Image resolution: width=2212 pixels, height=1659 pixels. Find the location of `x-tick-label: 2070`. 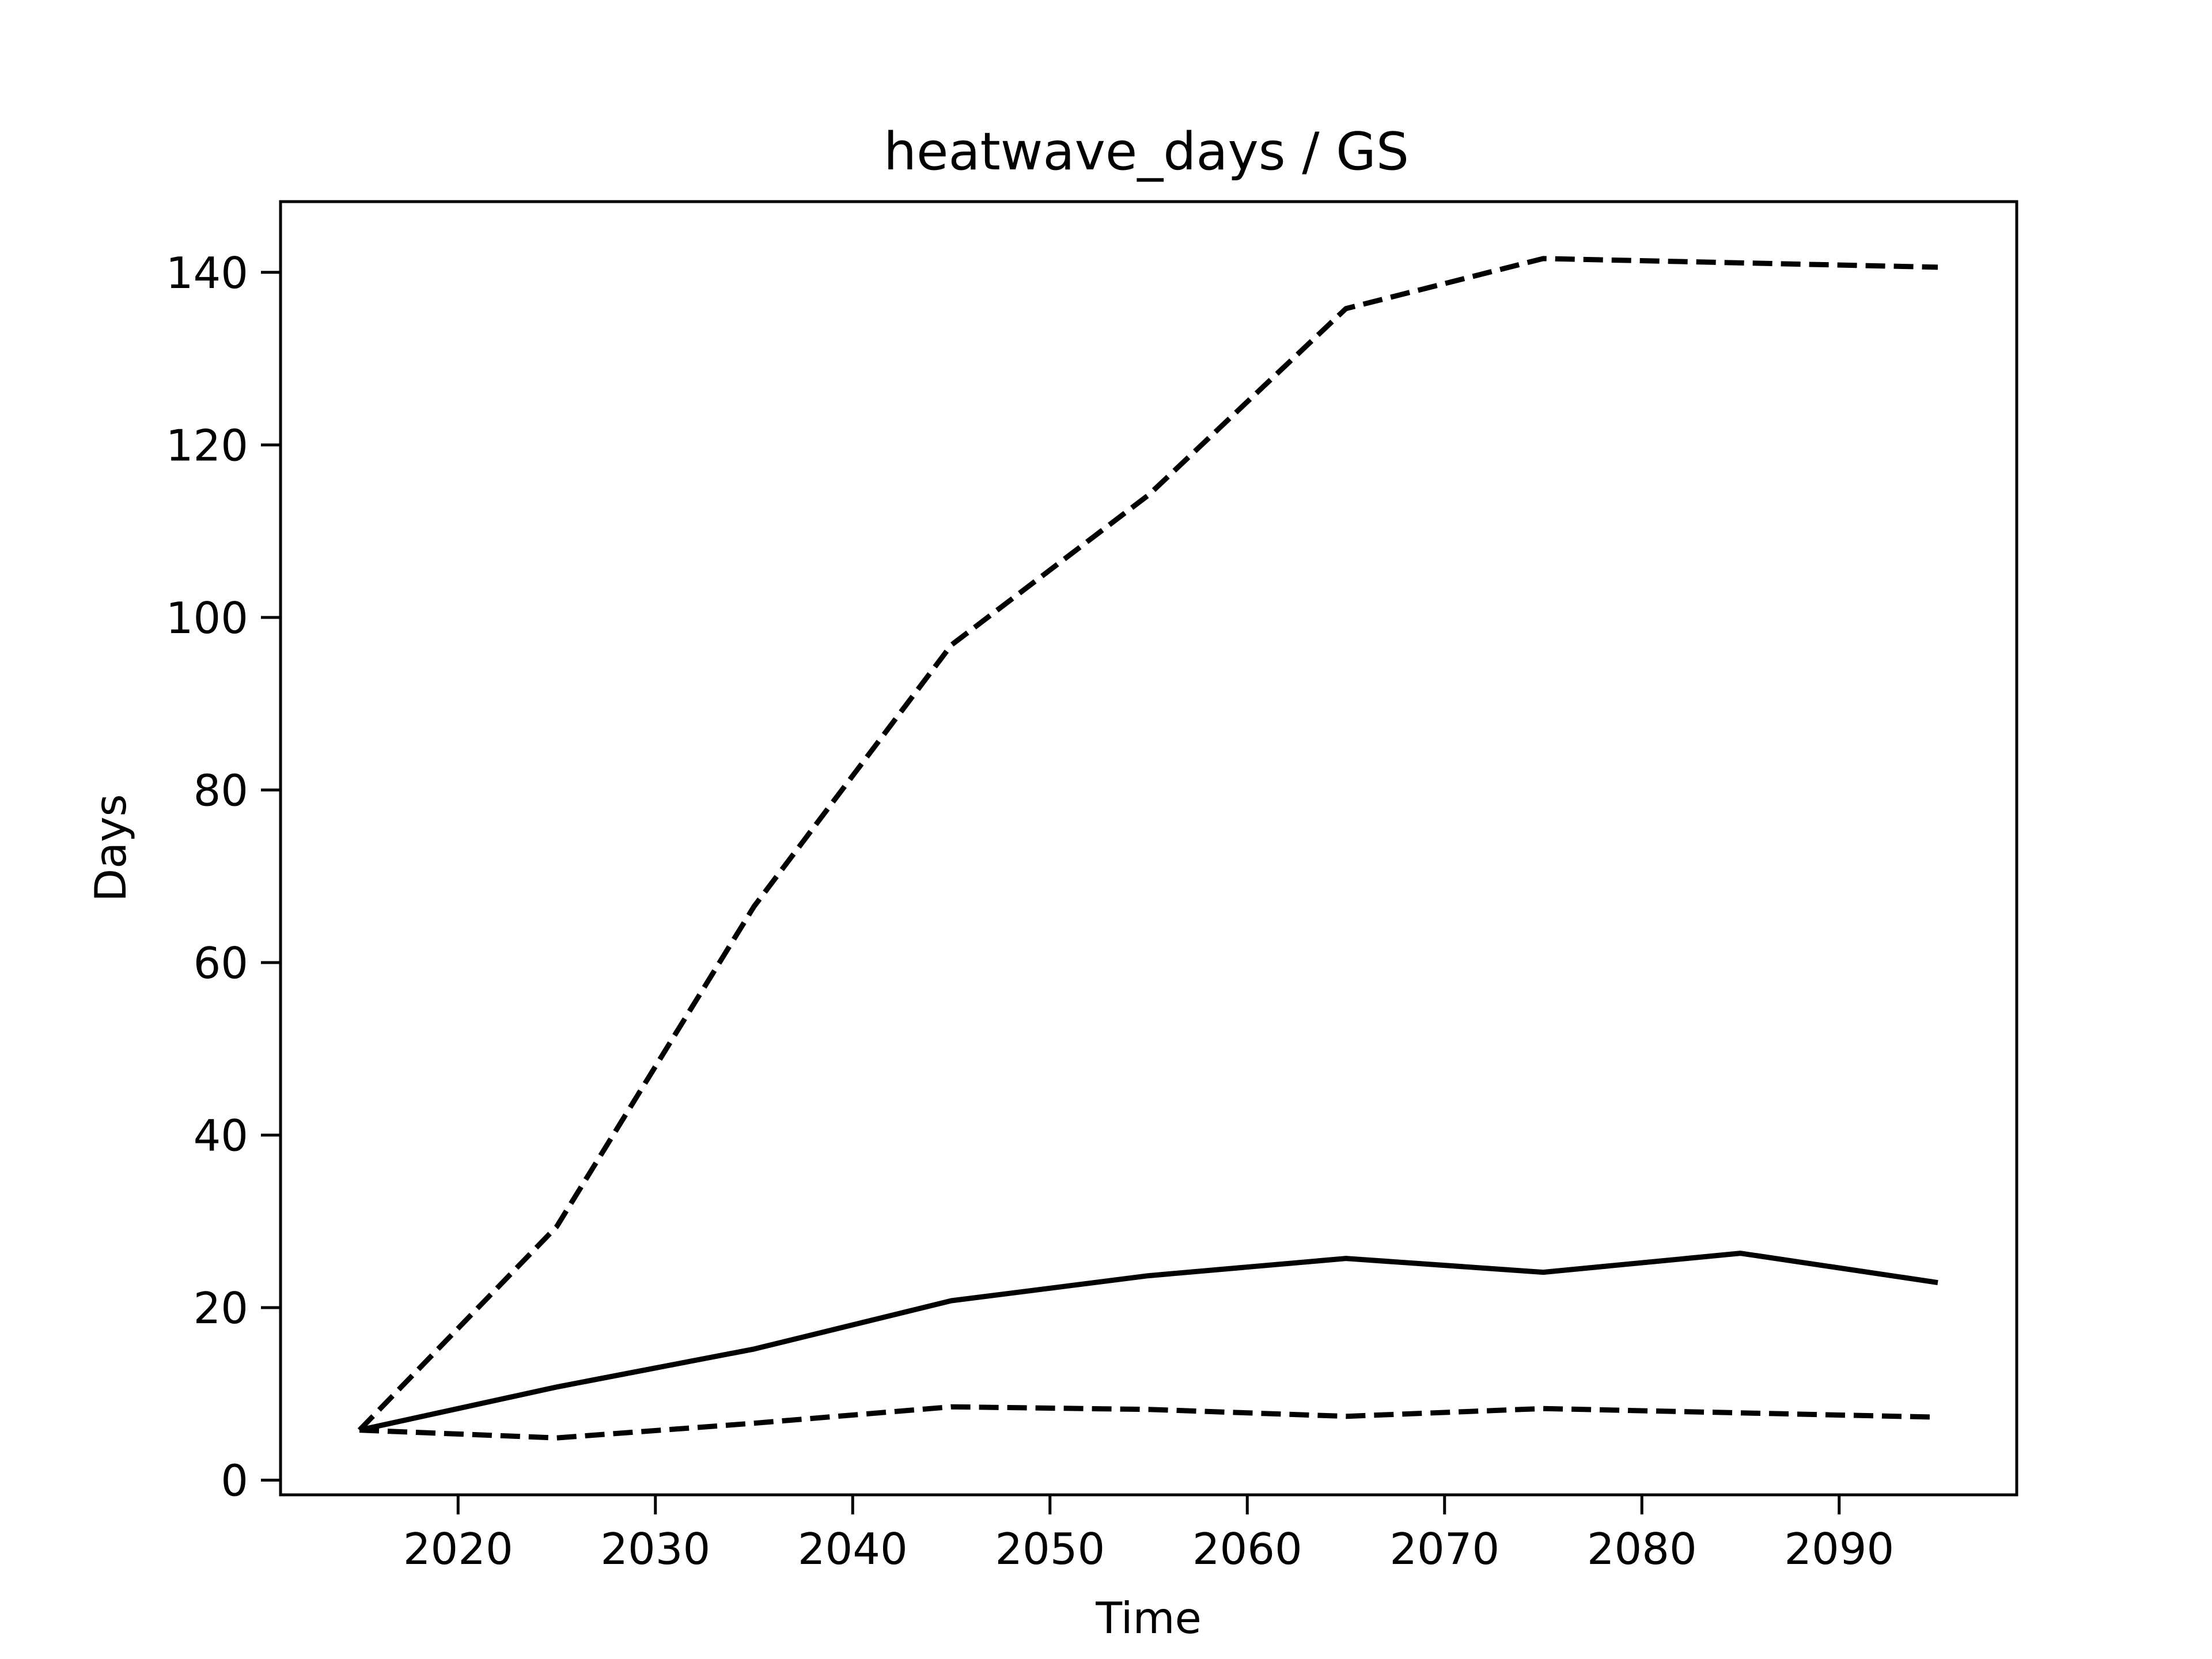

x-tick-label: 2070 is located at coordinates (1444, 1549).